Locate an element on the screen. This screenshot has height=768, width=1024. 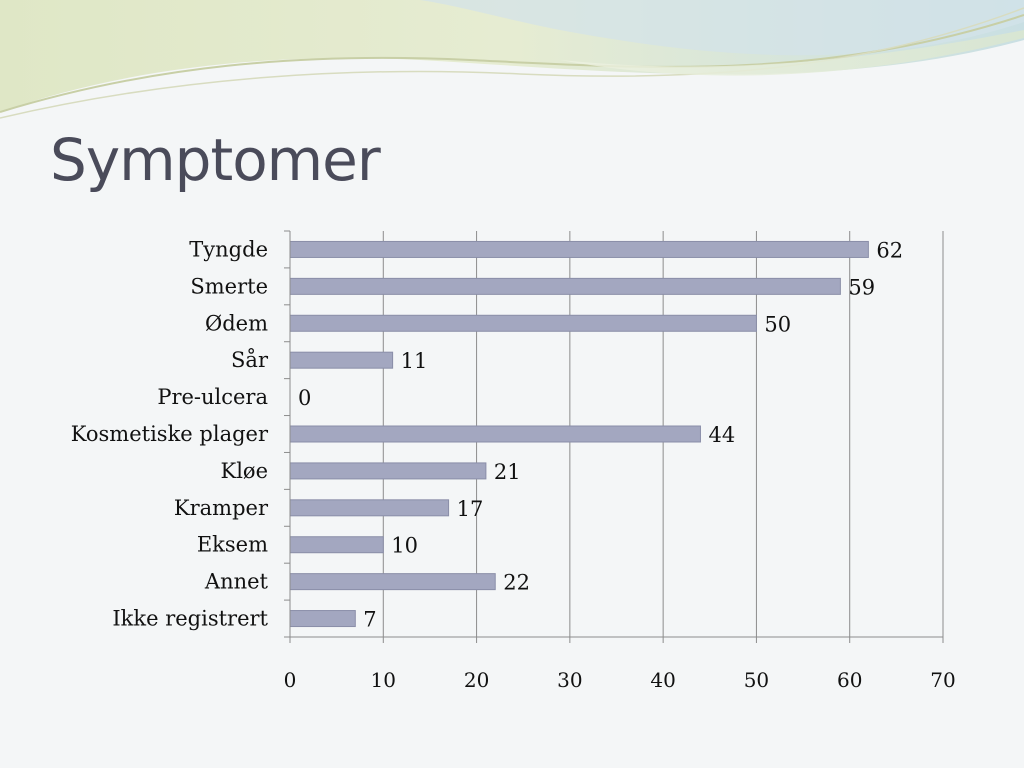
data-label: 44 is located at coordinates (721, 435).